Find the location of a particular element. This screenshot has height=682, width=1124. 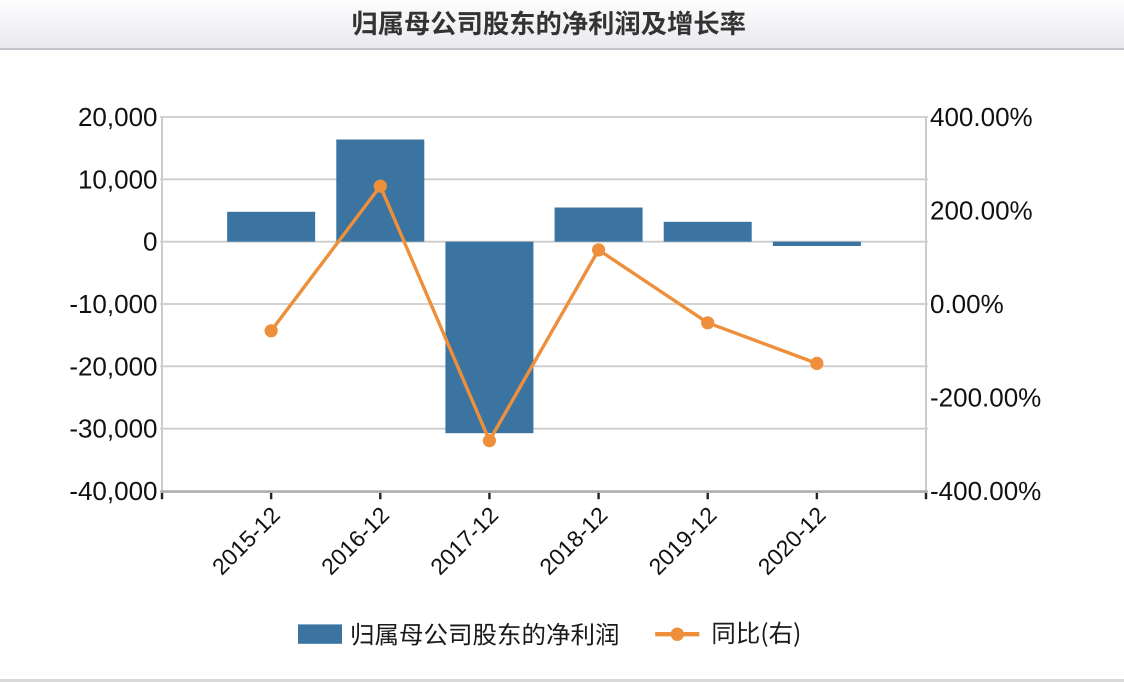

svg-text: 2018-12 is located at coordinates (573, 541).